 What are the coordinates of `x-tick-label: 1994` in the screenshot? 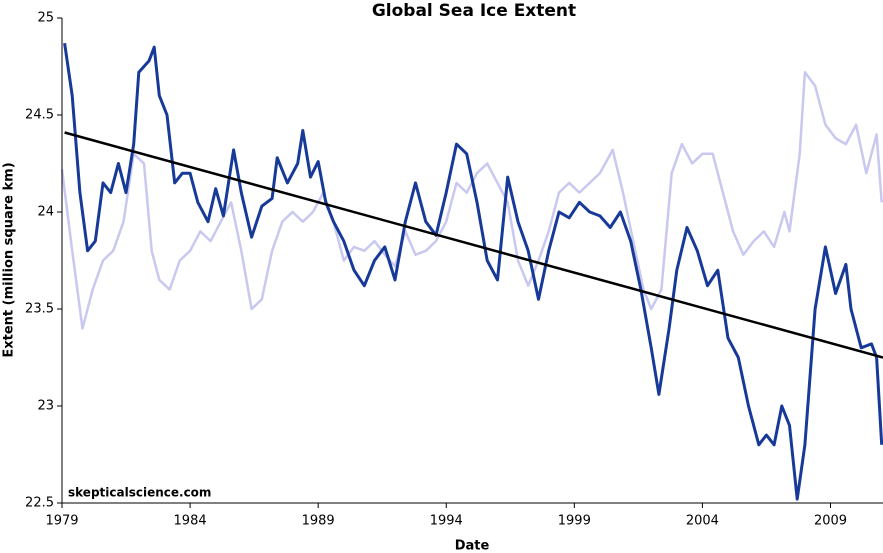 It's located at (446, 521).